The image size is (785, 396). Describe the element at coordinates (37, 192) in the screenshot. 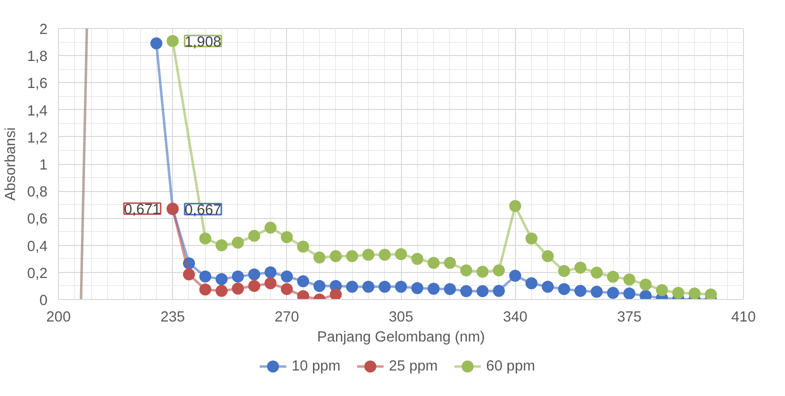

I see `y-tick-label: 0,8` at that location.